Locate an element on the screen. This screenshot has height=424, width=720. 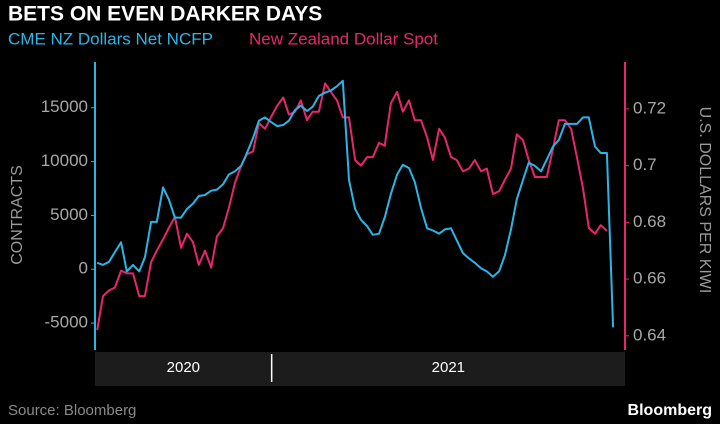
y-tick-label: 15000 is located at coordinates (64, 106).